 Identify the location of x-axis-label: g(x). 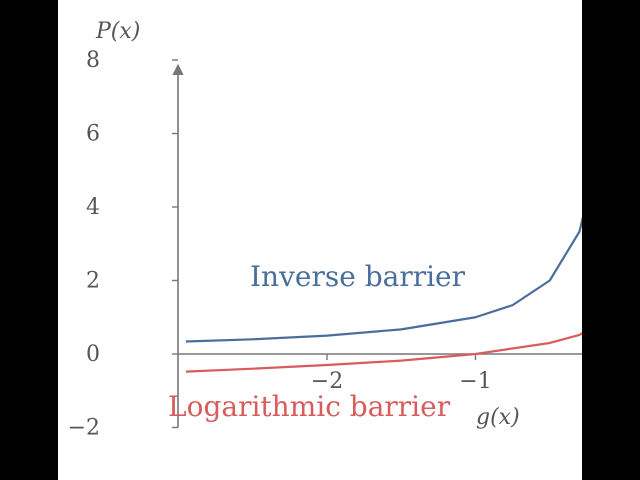
(498, 417).